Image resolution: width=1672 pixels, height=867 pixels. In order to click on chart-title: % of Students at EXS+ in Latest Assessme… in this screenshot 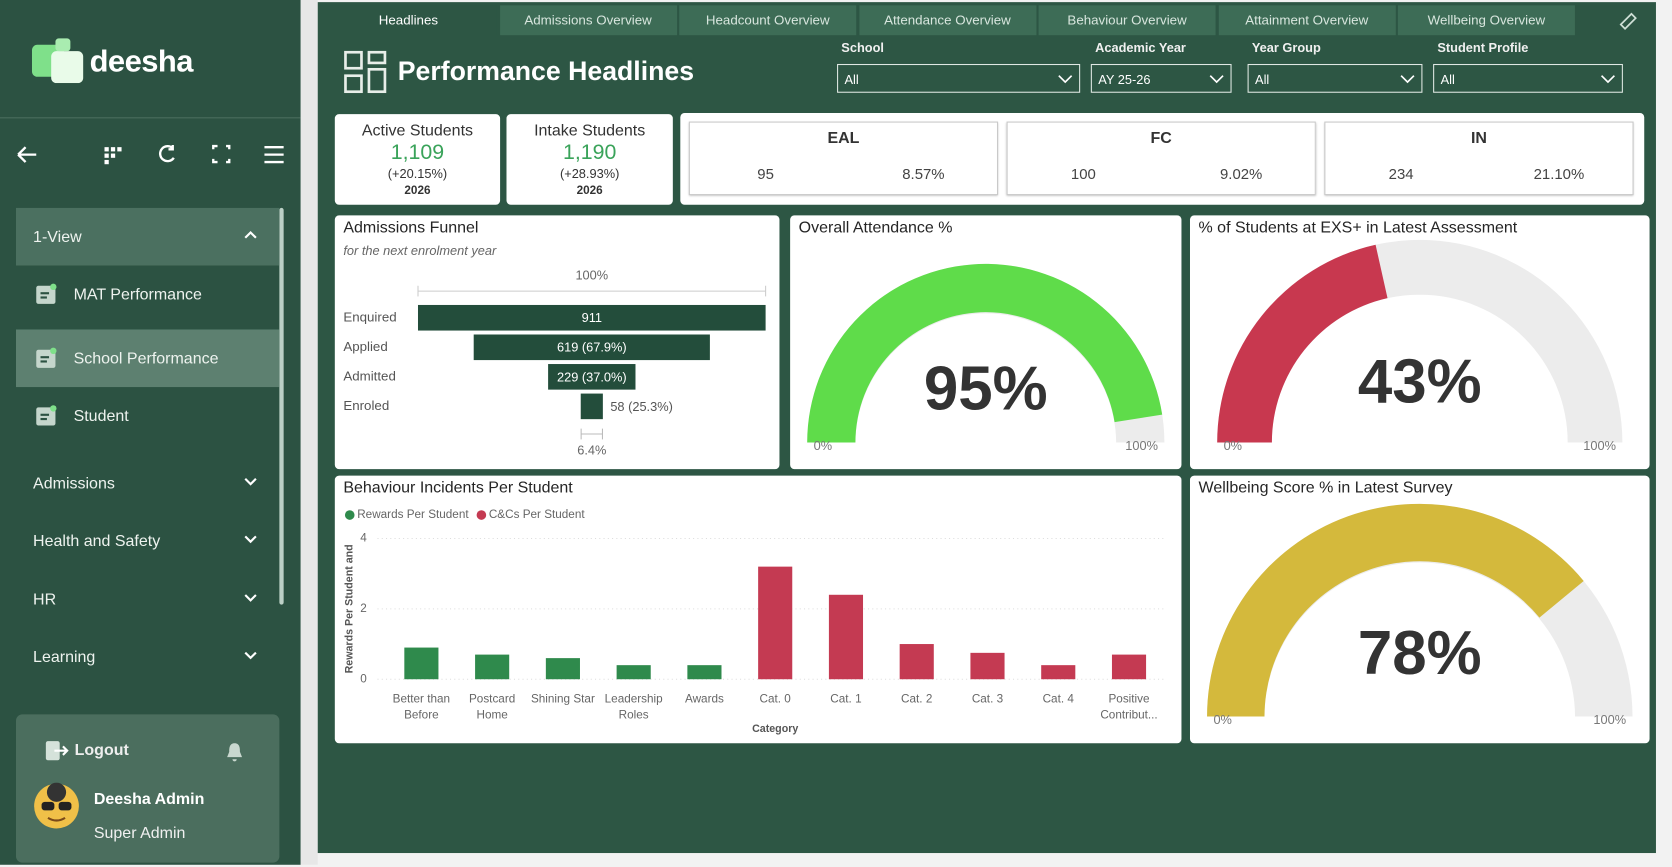, I will do `click(1358, 227)`.